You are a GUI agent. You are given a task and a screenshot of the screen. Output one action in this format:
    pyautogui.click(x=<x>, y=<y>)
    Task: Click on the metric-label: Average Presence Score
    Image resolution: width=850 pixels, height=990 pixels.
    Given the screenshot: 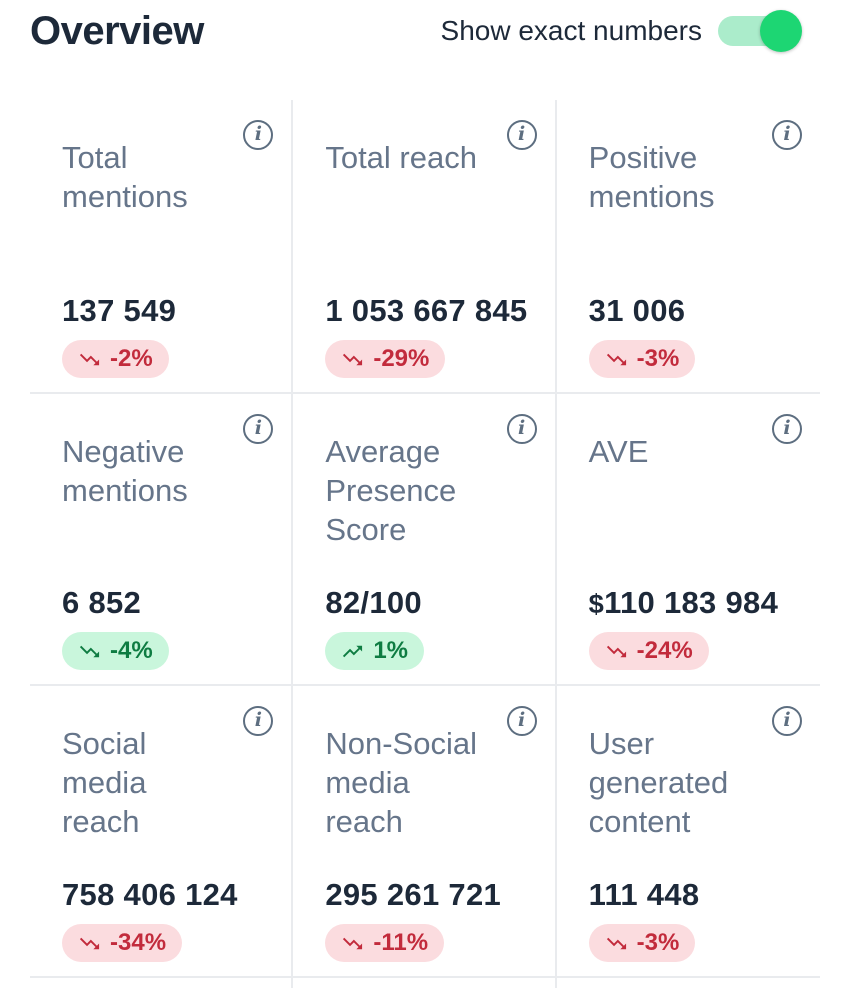 What is the action you would take?
    pyautogui.click(x=391, y=490)
    